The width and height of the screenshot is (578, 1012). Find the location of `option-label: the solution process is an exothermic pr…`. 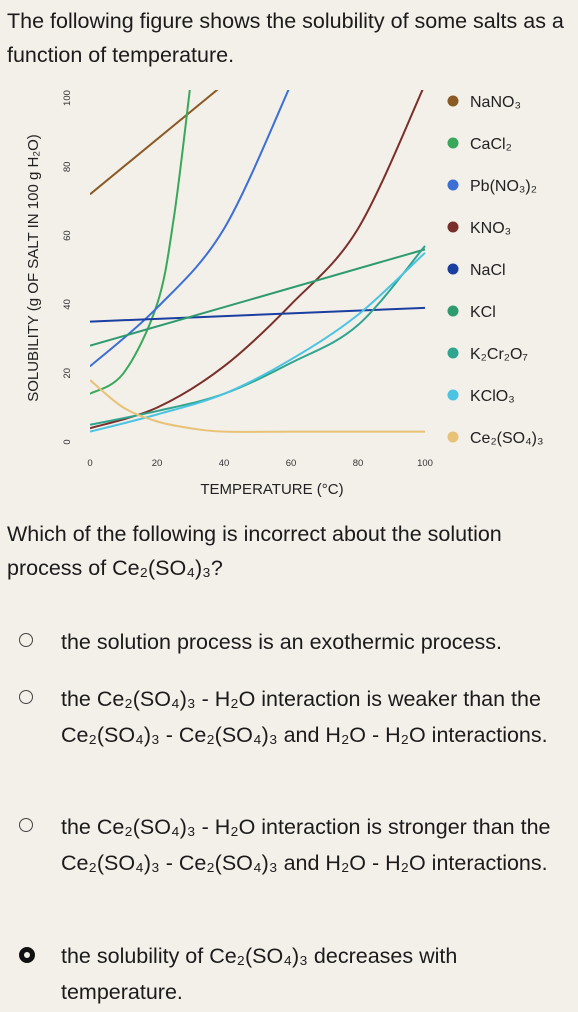

option-label: the solution process is an exothermic pr… is located at coordinates (281, 642).